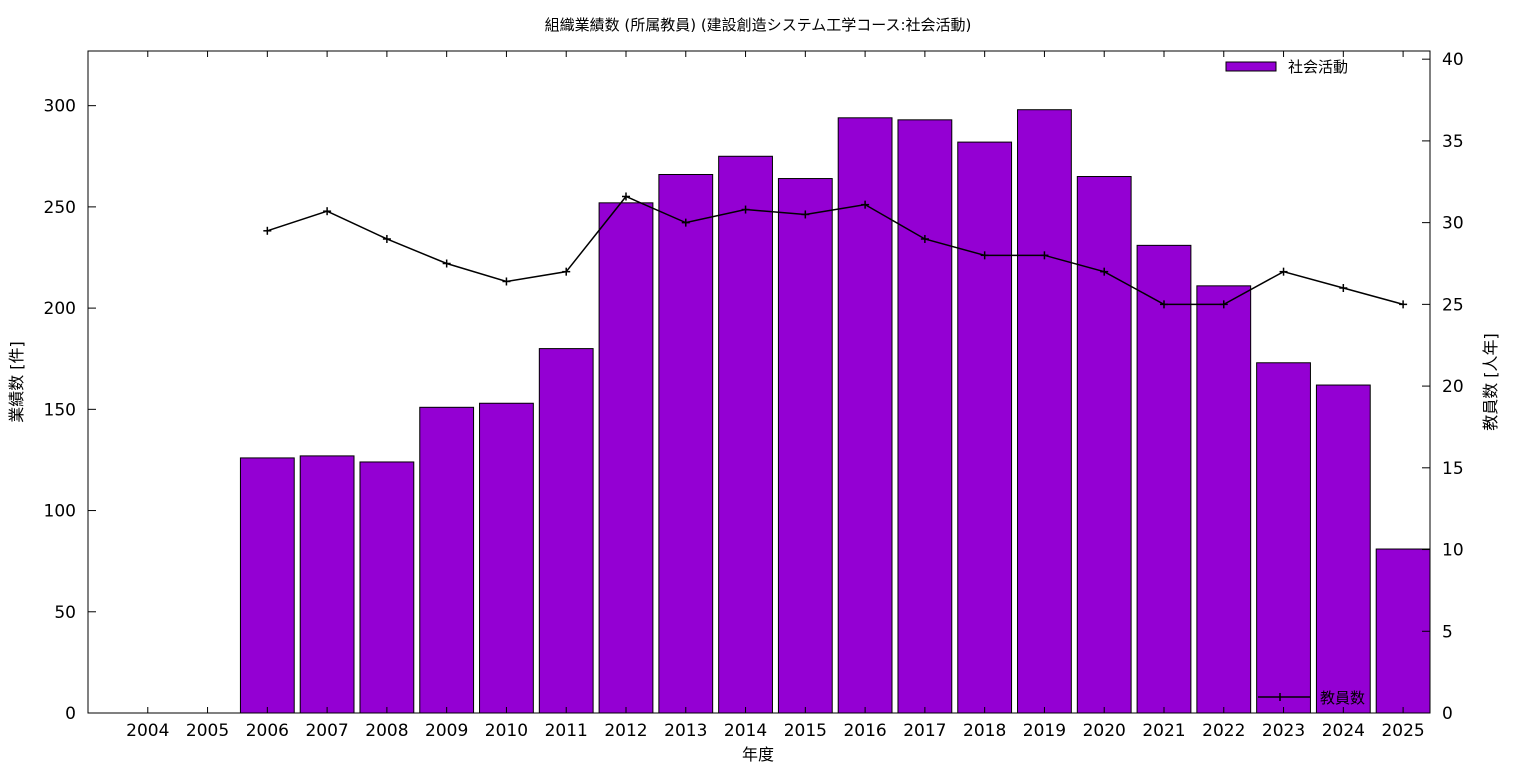  What do you see at coordinates (1224, 499) in the screenshot?
I see `bar-2022` at bounding box center [1224, 499].